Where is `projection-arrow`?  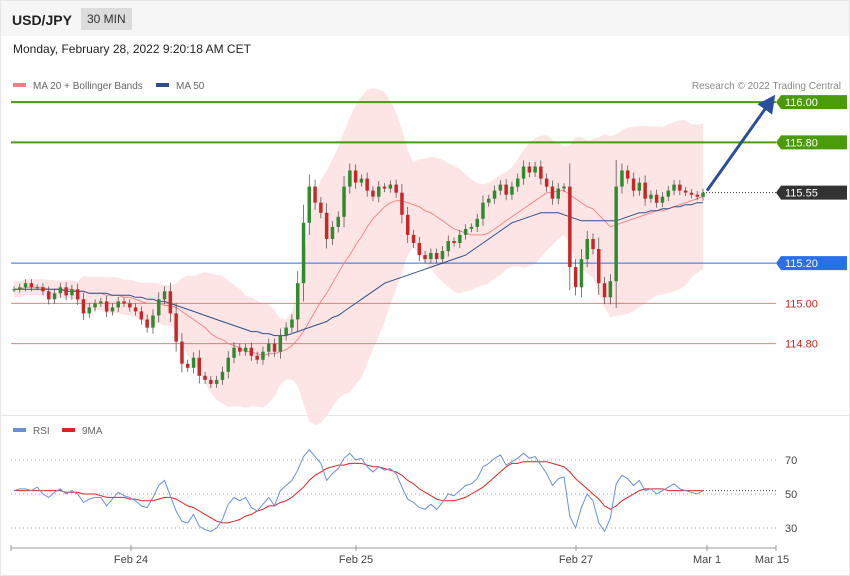
projection-arrow is located at coordinates (740, 143).